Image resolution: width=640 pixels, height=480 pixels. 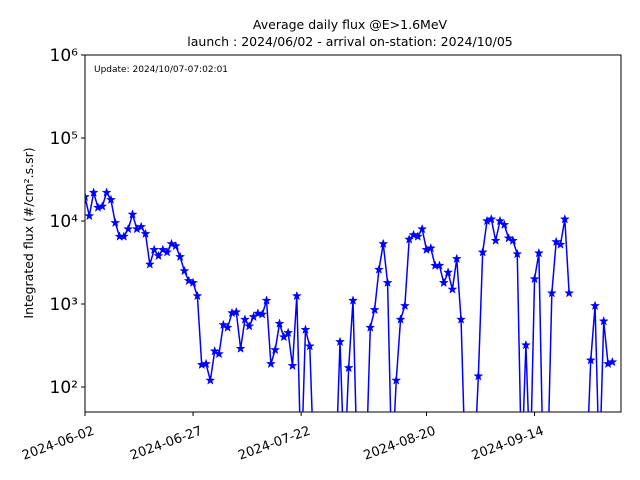 What do you see at coordinates (166, 444) in the screenshot?
I see `x-tick-label: 2024-06-27` at bounding box center [166, 444].